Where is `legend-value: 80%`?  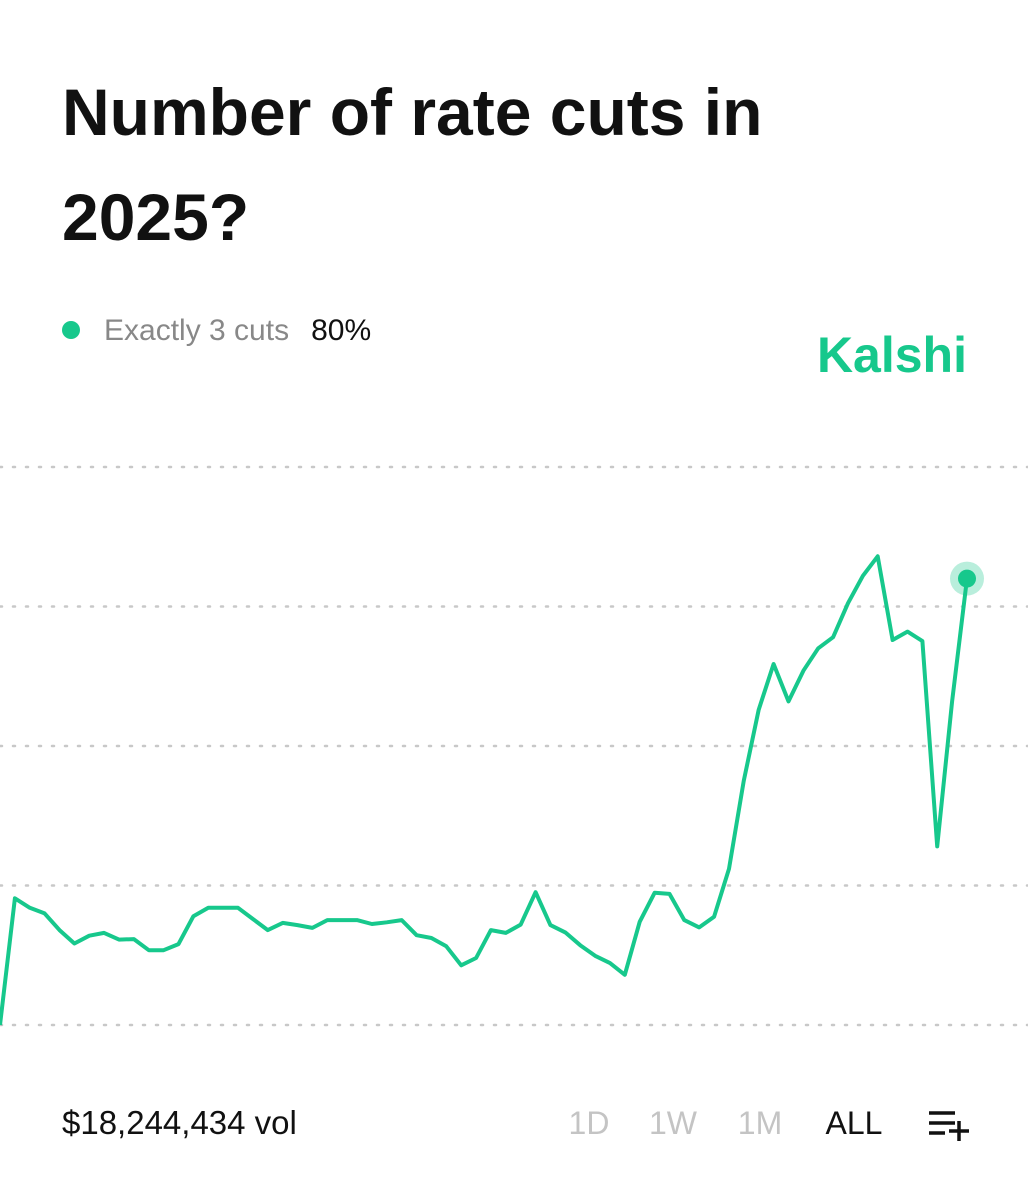 legend-value: 80% is located at coordinates (341, 330).